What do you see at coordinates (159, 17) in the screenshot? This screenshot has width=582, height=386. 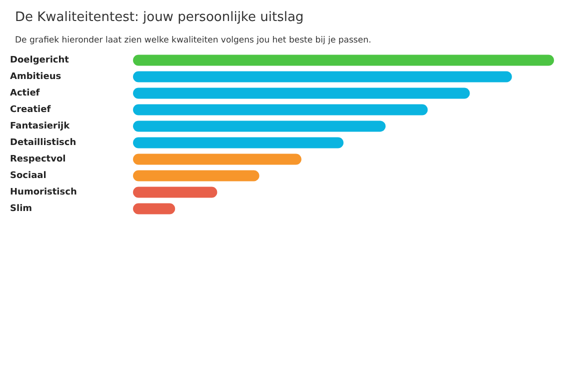 I see `chart-title: De Kwaliteitentest: jouw persoonlijke uitslag` at bounding box center [159, 17].